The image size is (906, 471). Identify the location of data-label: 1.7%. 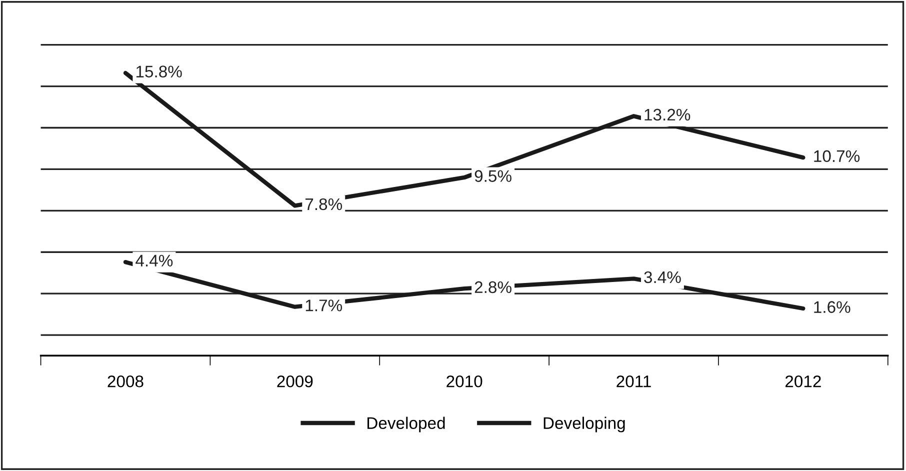
(324, 306).